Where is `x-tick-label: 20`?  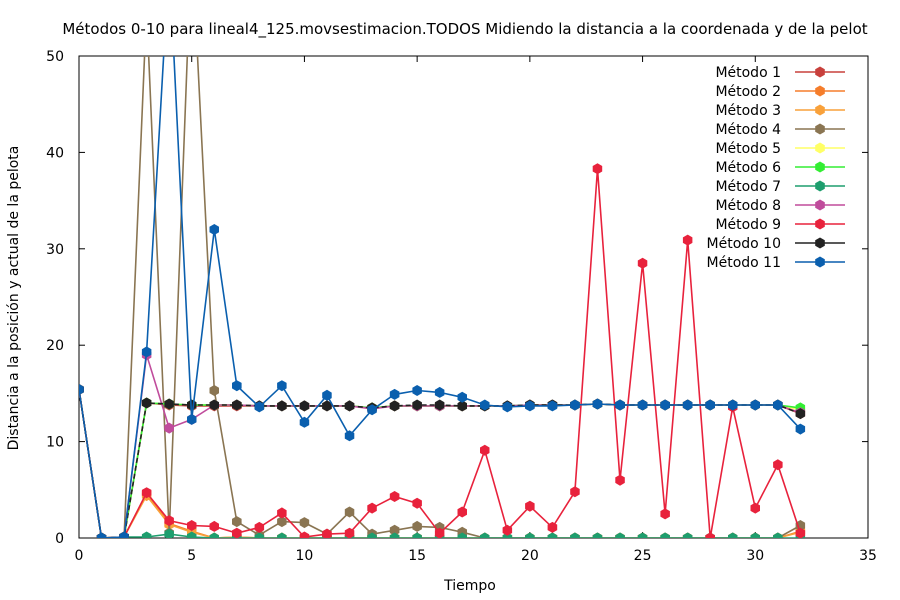
x-tick-label: 20 is located at coordinates (530, 556).